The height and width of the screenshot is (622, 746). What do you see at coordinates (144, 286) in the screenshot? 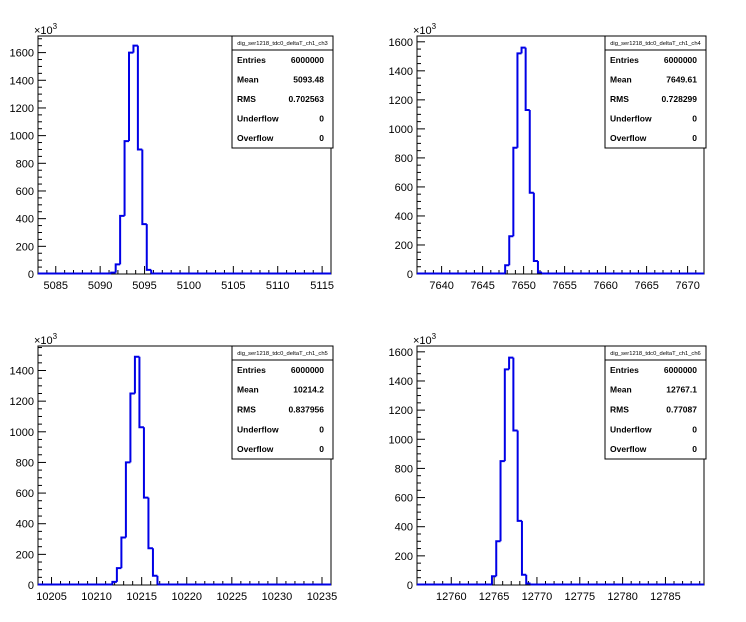
I see `x-tick-label: 5095` at bounding box center [144, 286].